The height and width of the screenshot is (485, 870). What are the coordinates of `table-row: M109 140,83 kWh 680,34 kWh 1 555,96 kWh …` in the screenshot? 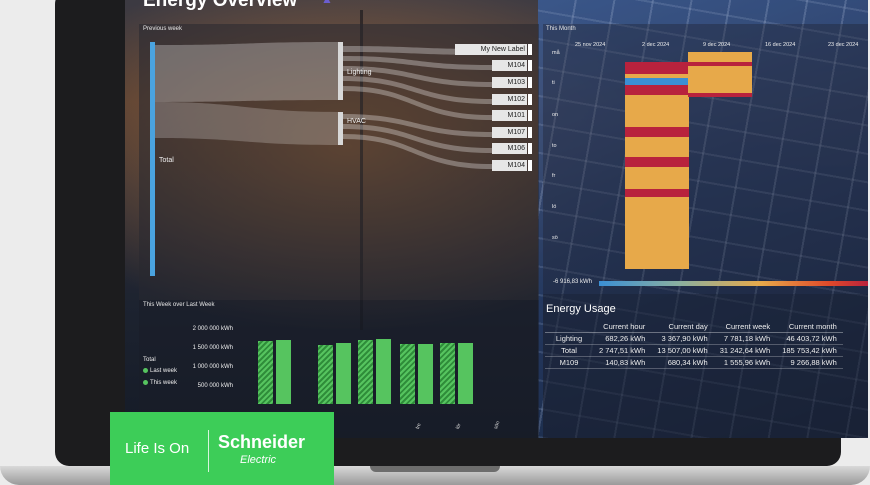 It's located at (694, 362).